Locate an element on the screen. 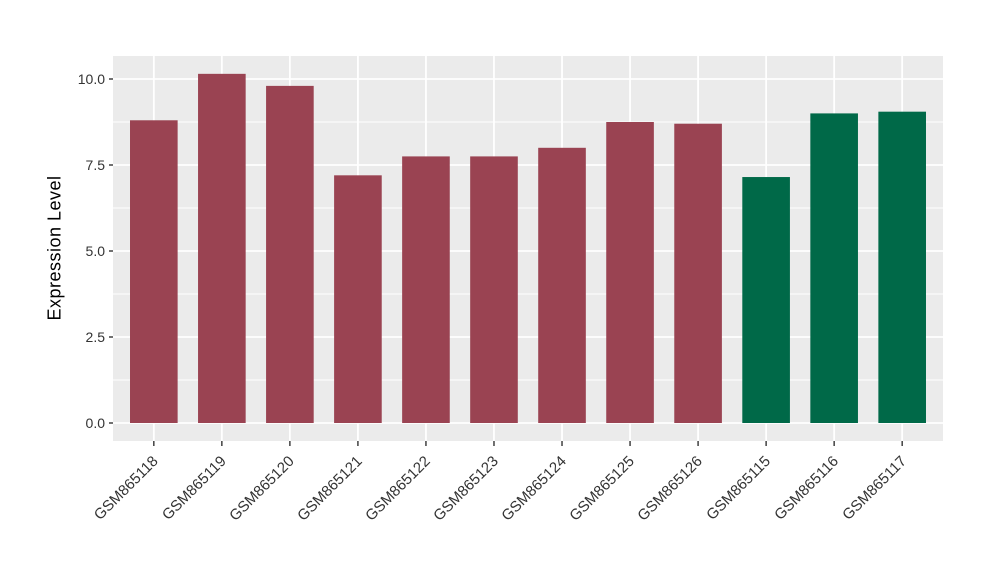 Image resolution: width=1000 pixels, height=580 pixels. bar-GSM865126 is located at coordinates (698, 273).